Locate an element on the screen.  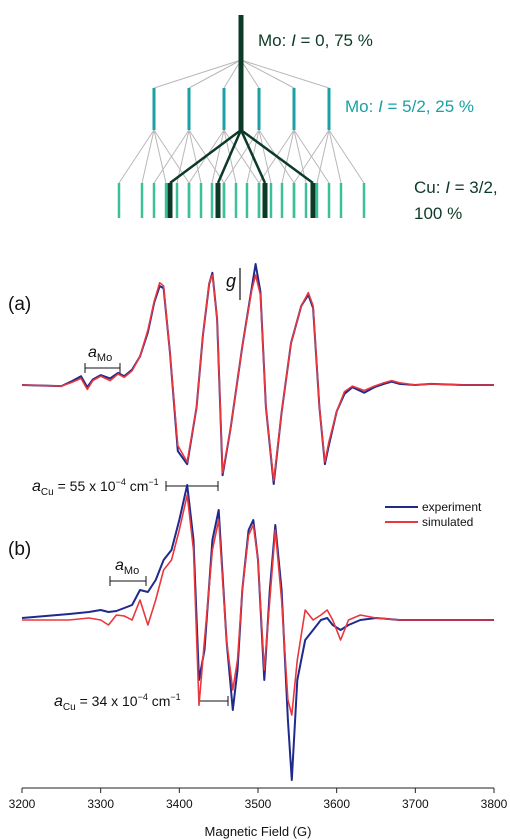
panel-a-amo-label: aMo is located at coordinates (100, 354).